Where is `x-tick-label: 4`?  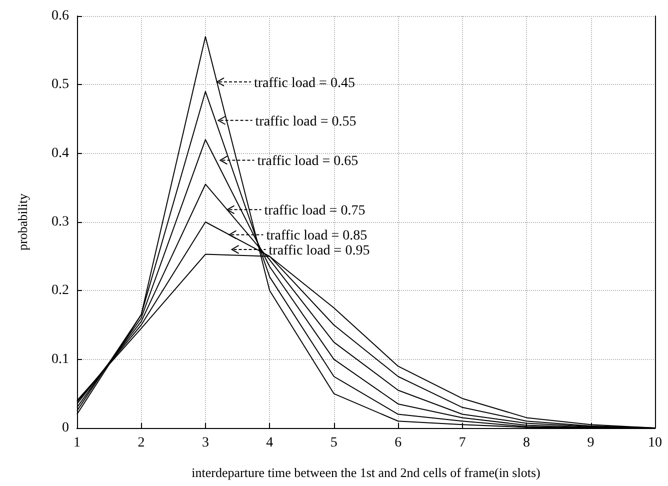 x-tick-label: 4 is located at coordinates (270, 443).